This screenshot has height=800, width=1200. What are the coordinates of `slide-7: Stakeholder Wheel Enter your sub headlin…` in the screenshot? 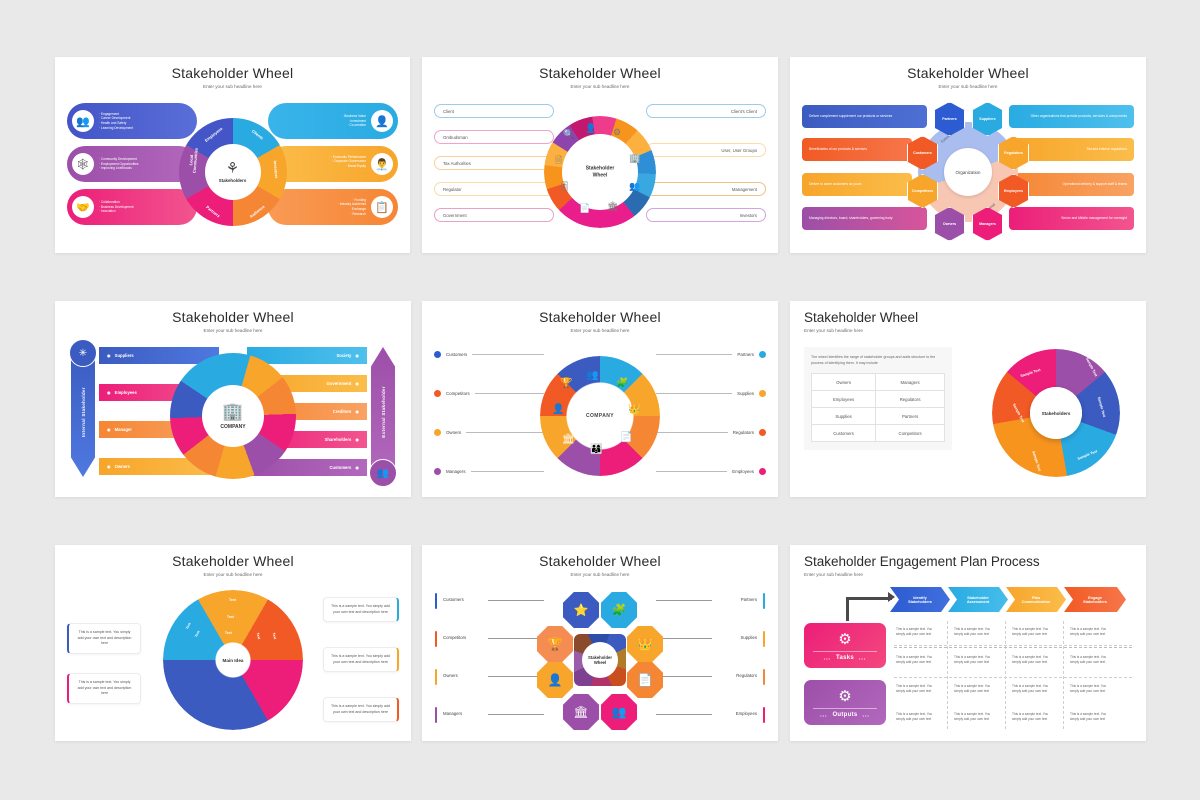 It's located at (233, 643).